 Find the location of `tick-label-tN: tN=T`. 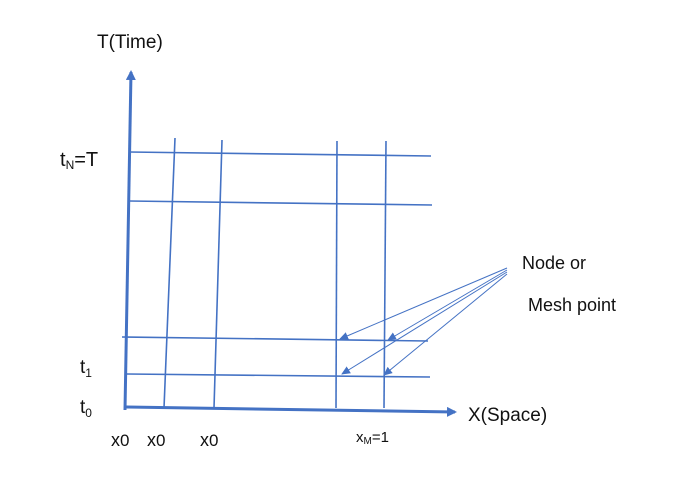

tick-label-tN: tN=T is located at coordinates (79, 160).